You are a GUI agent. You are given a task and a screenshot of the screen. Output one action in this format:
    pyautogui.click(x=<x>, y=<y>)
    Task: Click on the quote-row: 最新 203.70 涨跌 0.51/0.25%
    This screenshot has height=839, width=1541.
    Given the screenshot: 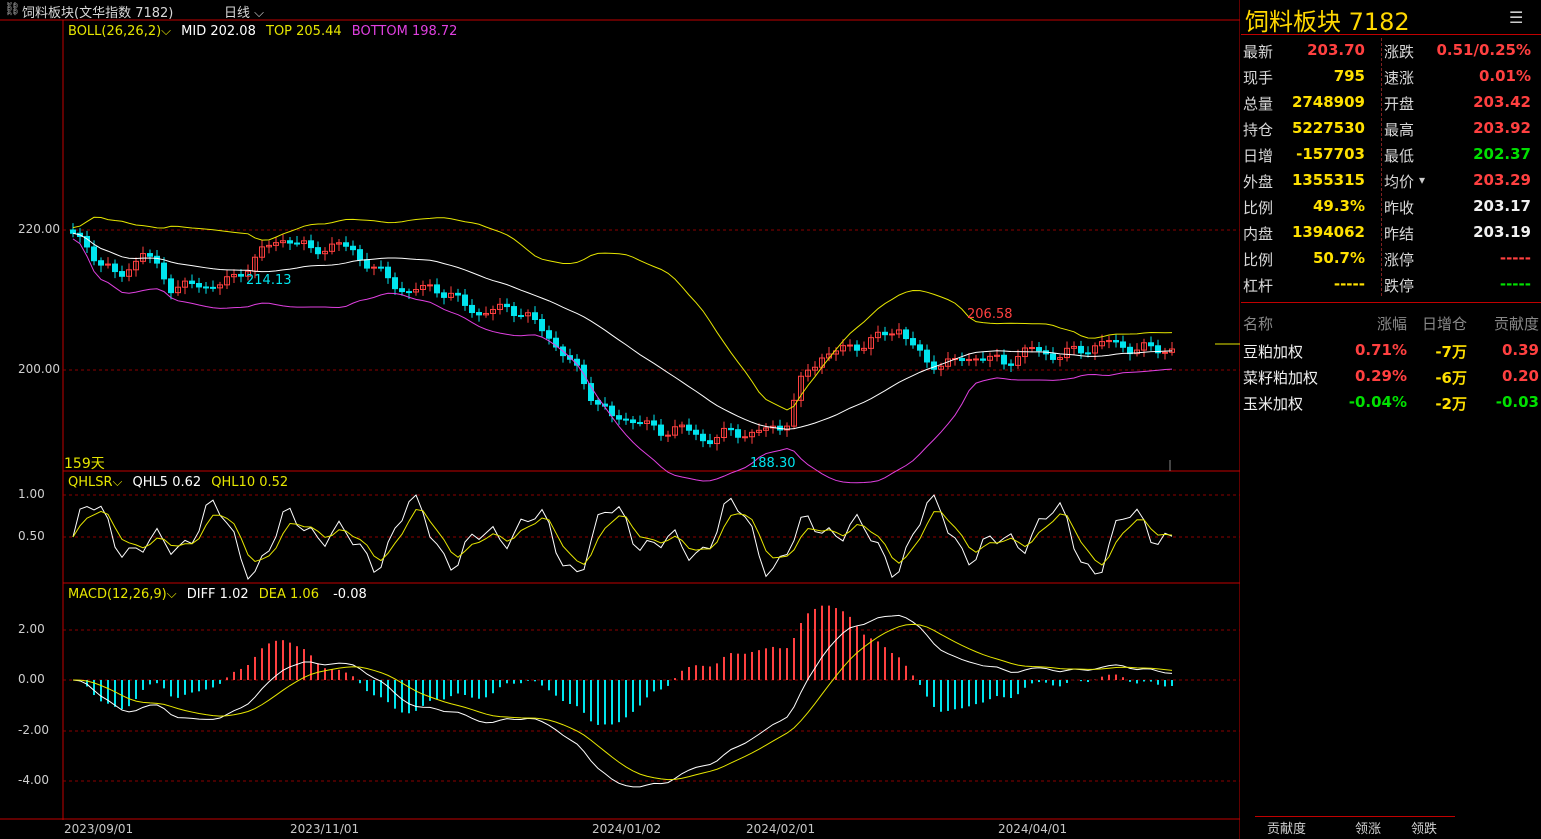 What is the action you would take?
    pyautogui.click(x=1391, y=51)
    